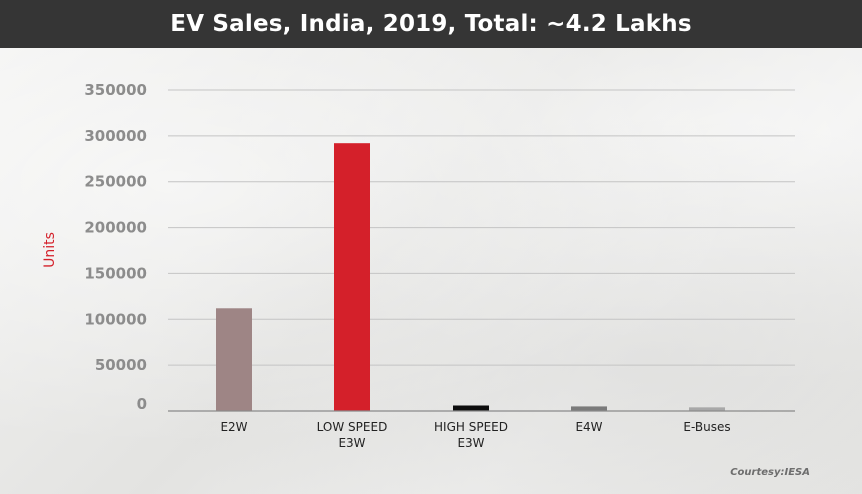  Describe the element at coordinates (588, 427) in the screenshot. I see `x-tick-label: E4W` at that location.